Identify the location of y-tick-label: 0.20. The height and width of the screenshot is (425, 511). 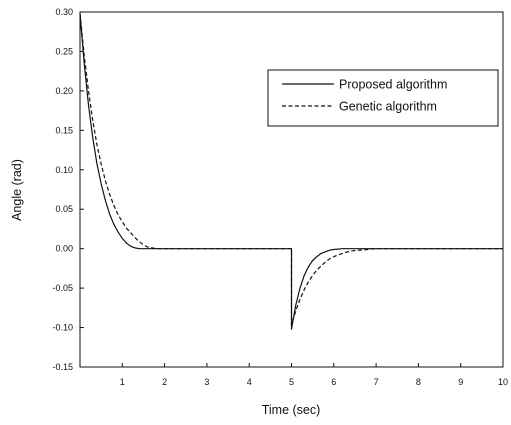
(64, 91).